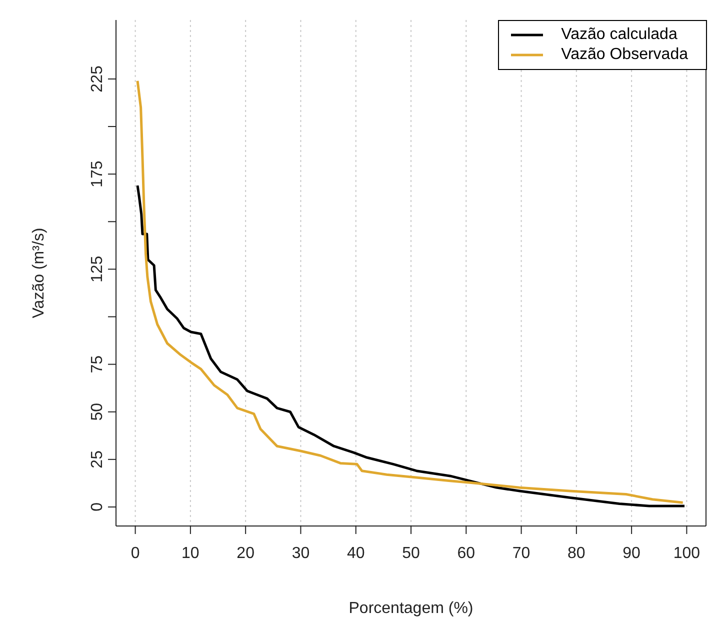  What do you see at coordinates (301, 553) in the screenshot?
I see `x-tick-label: 30` at bounding box center [301, 553].